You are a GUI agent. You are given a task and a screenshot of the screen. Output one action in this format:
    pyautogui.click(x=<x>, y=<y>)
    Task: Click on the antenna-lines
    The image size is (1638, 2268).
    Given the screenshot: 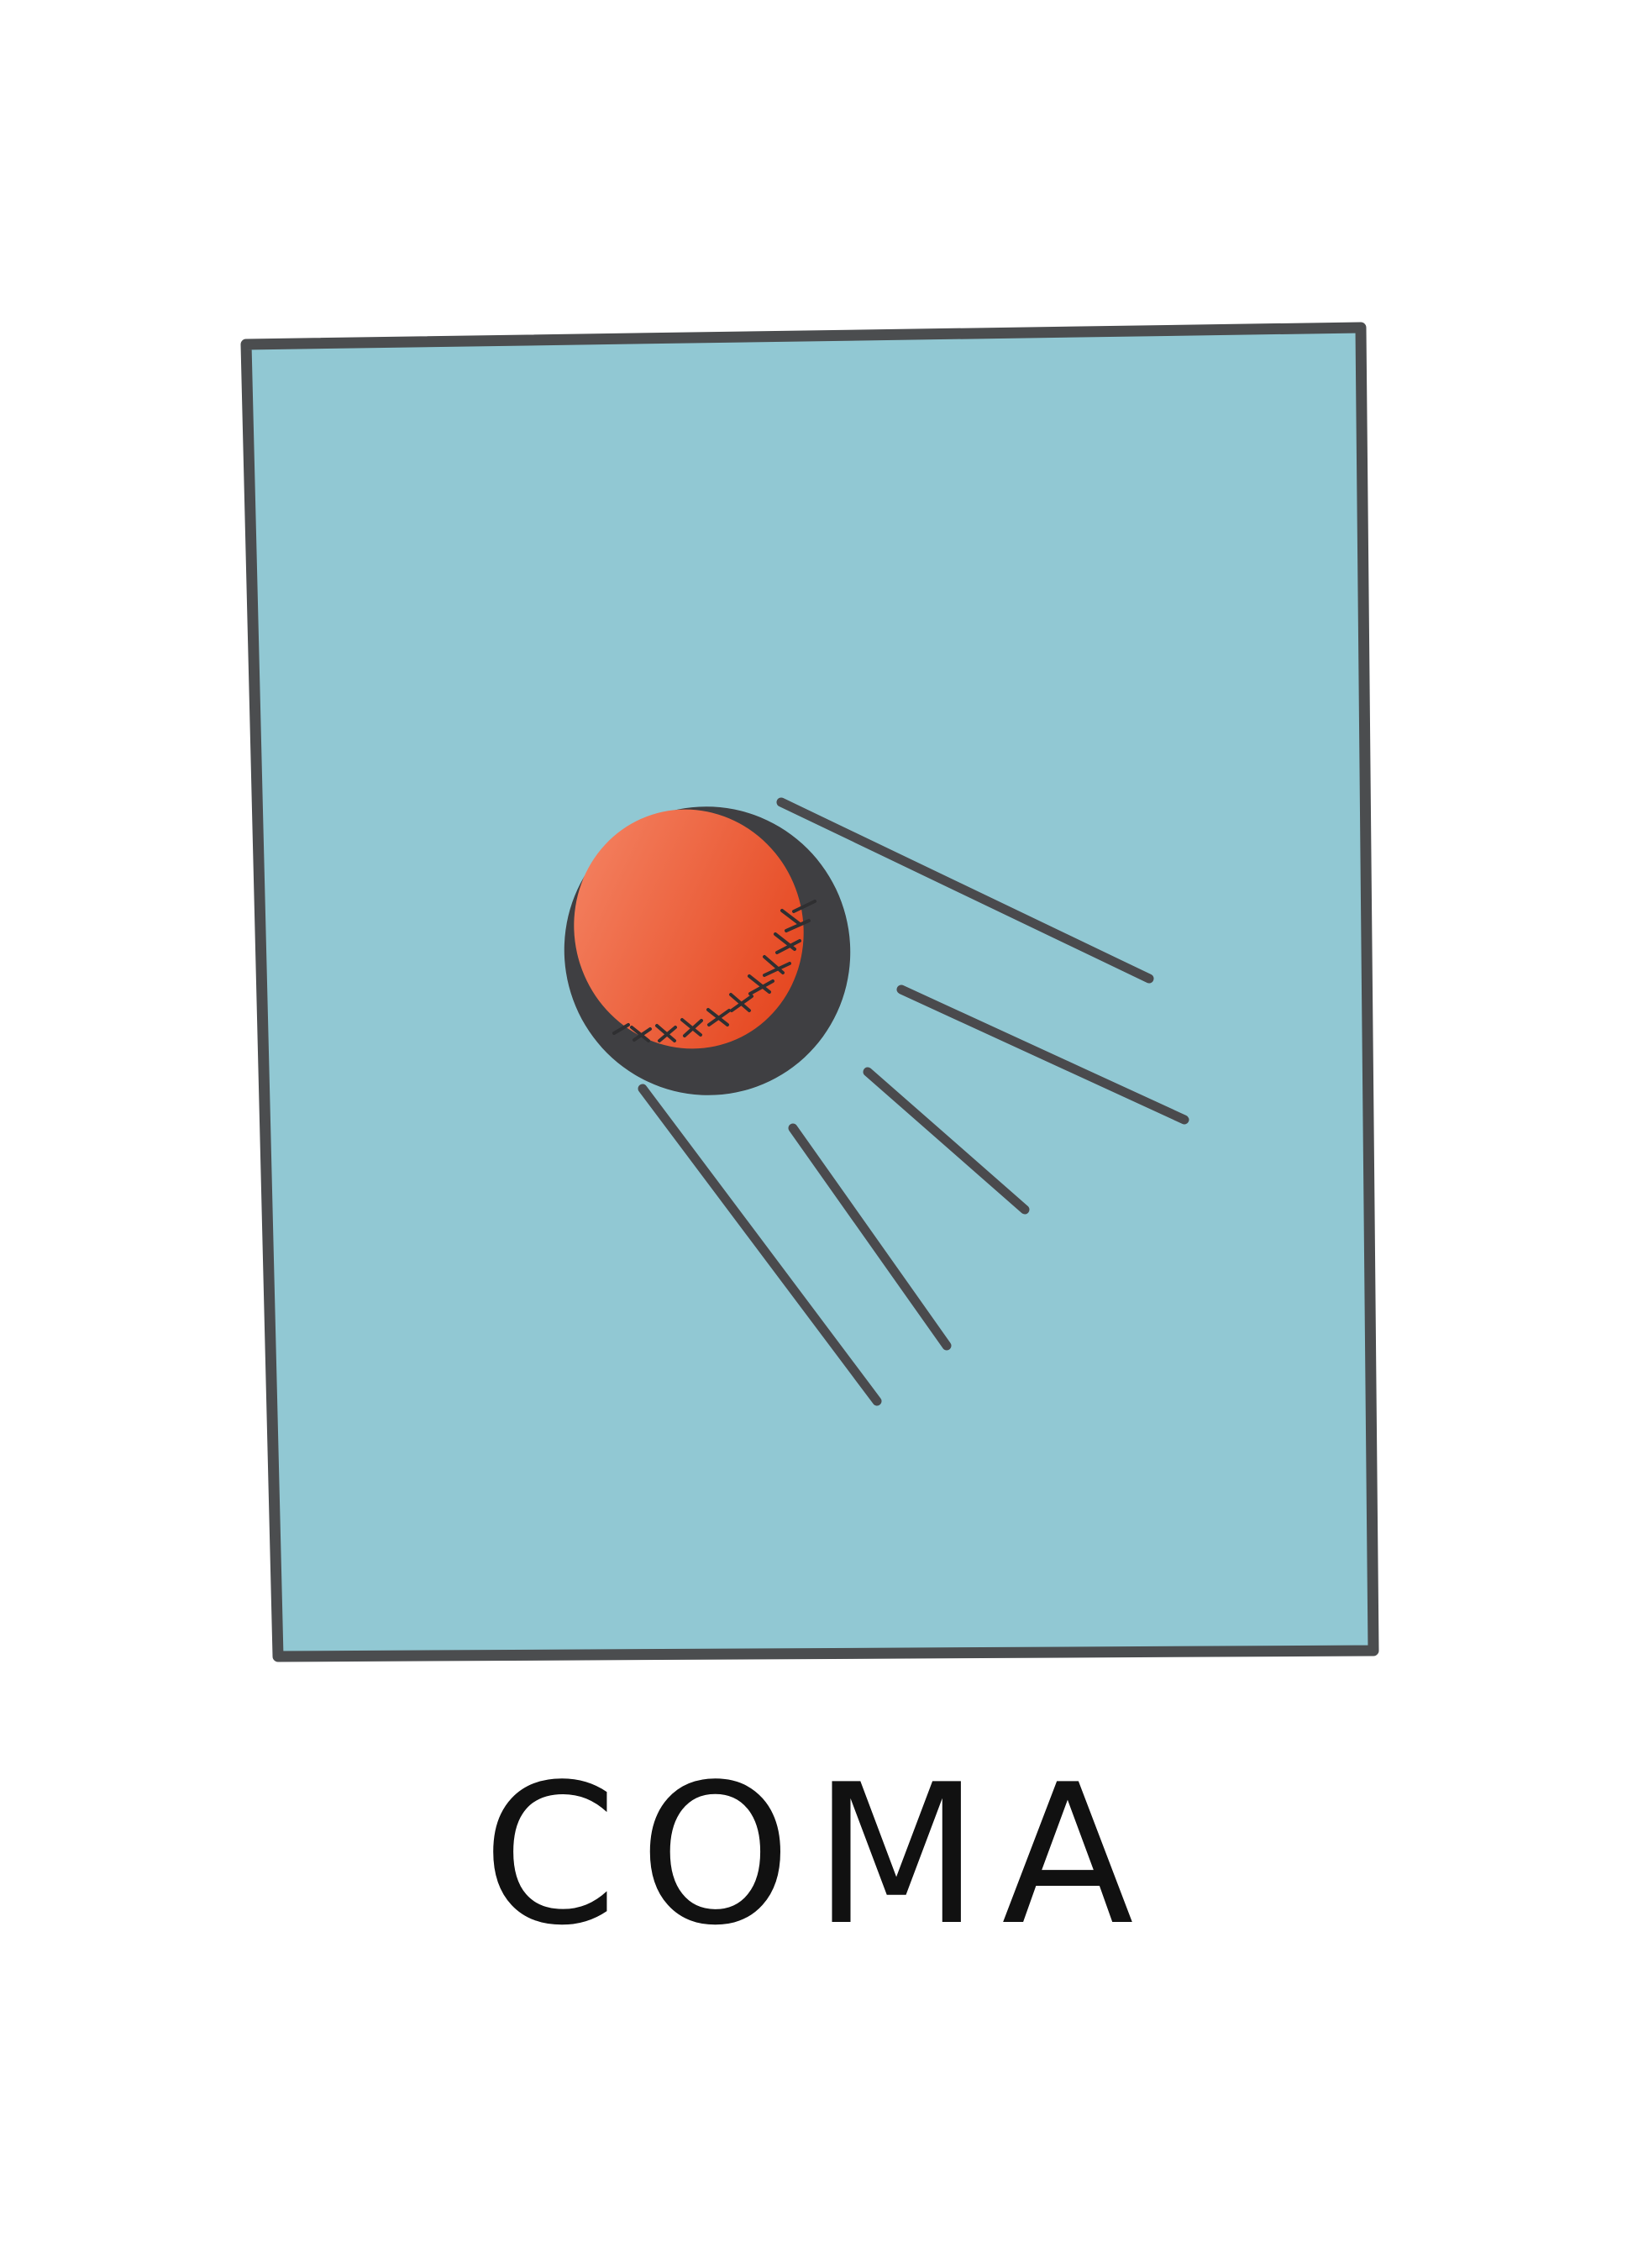 What is the action you would take?
    pyautogui.click(x=913, y=1101)
    